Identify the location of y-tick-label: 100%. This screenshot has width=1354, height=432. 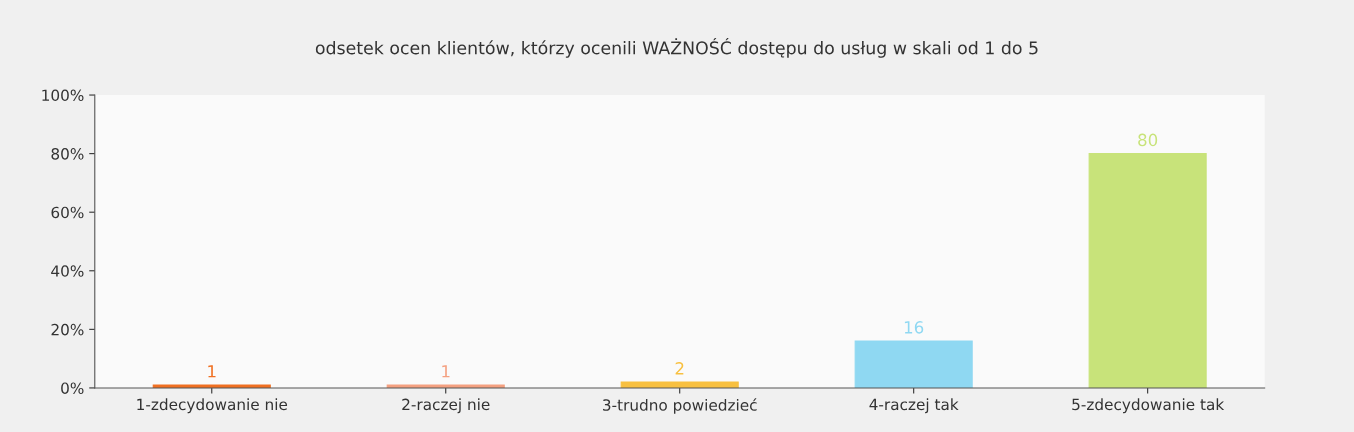
(63, 95).